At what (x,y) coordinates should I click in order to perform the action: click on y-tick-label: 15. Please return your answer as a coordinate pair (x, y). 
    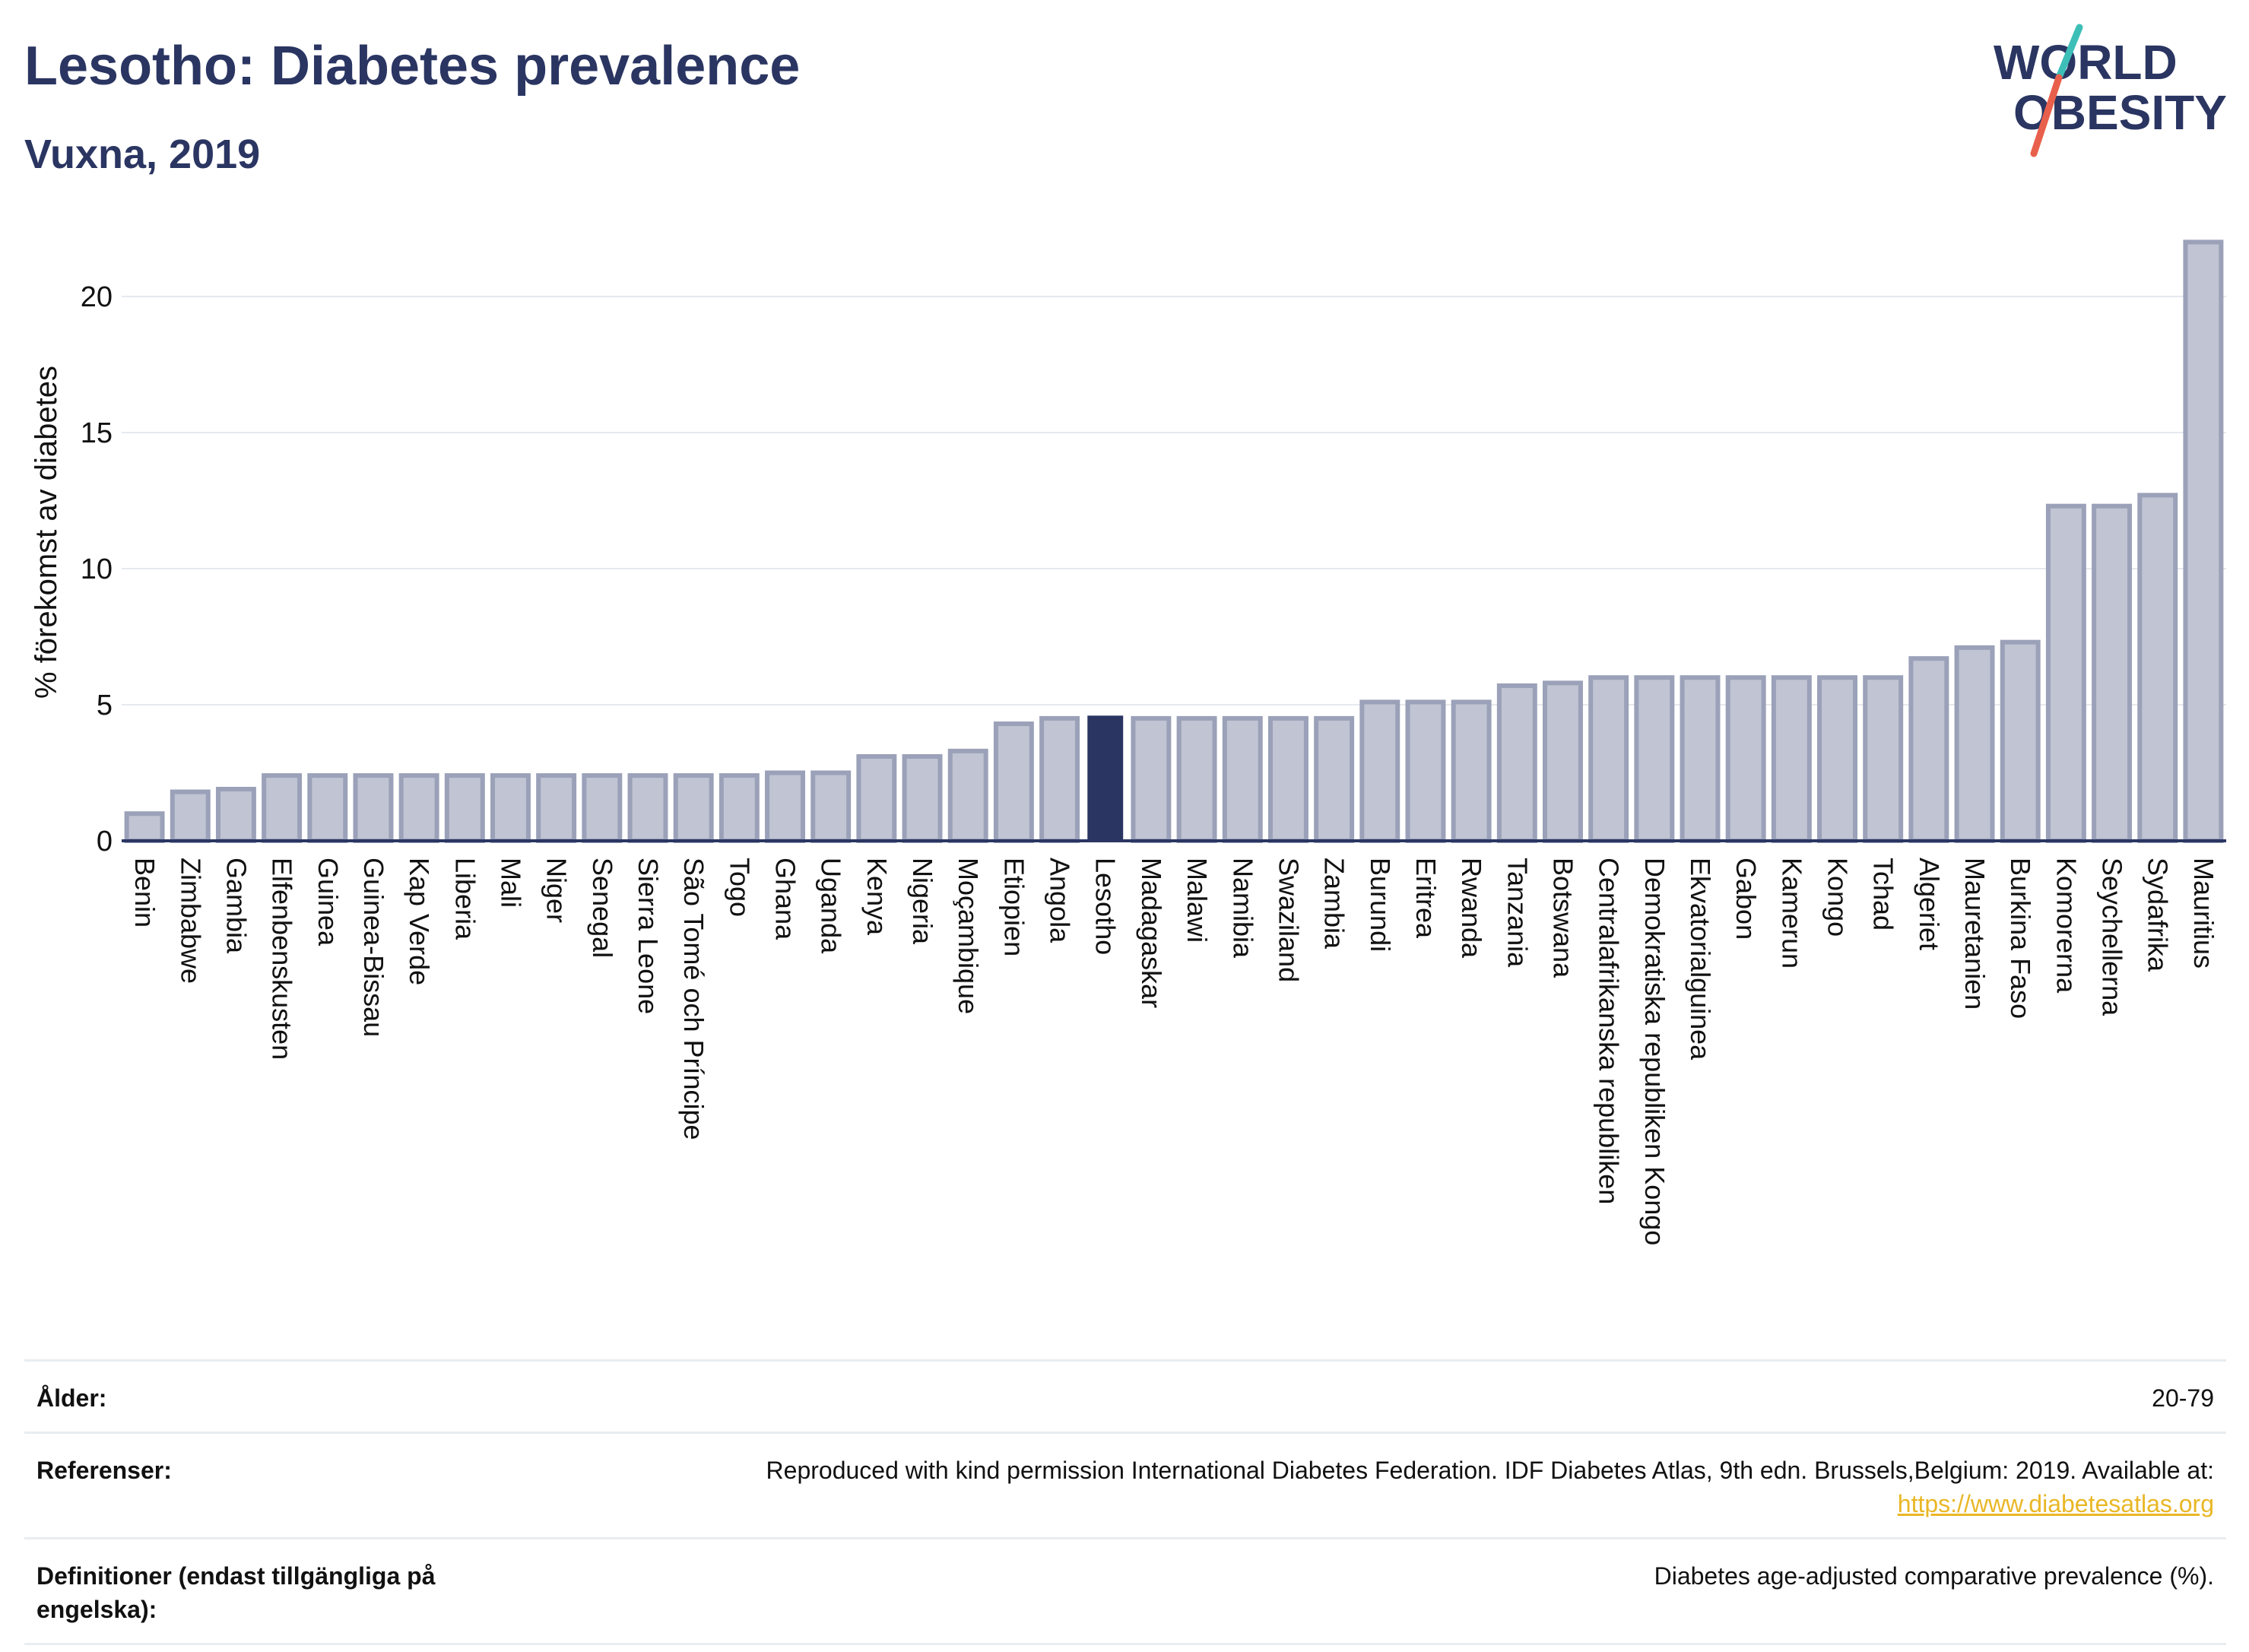
    Looking at the image, I should click on (97, 433).